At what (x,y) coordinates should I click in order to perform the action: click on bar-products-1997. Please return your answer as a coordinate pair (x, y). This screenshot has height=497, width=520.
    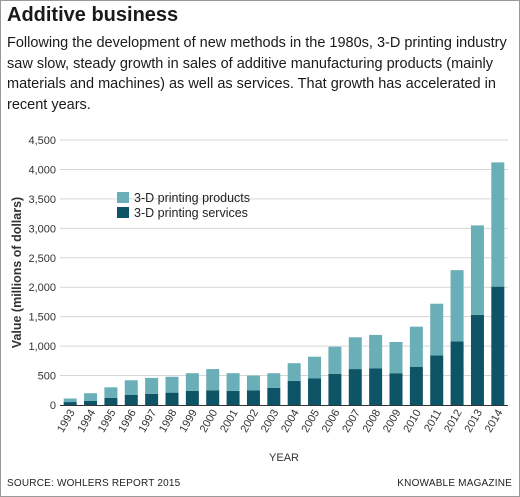
    Looking at the image, I should click on (152, 385).